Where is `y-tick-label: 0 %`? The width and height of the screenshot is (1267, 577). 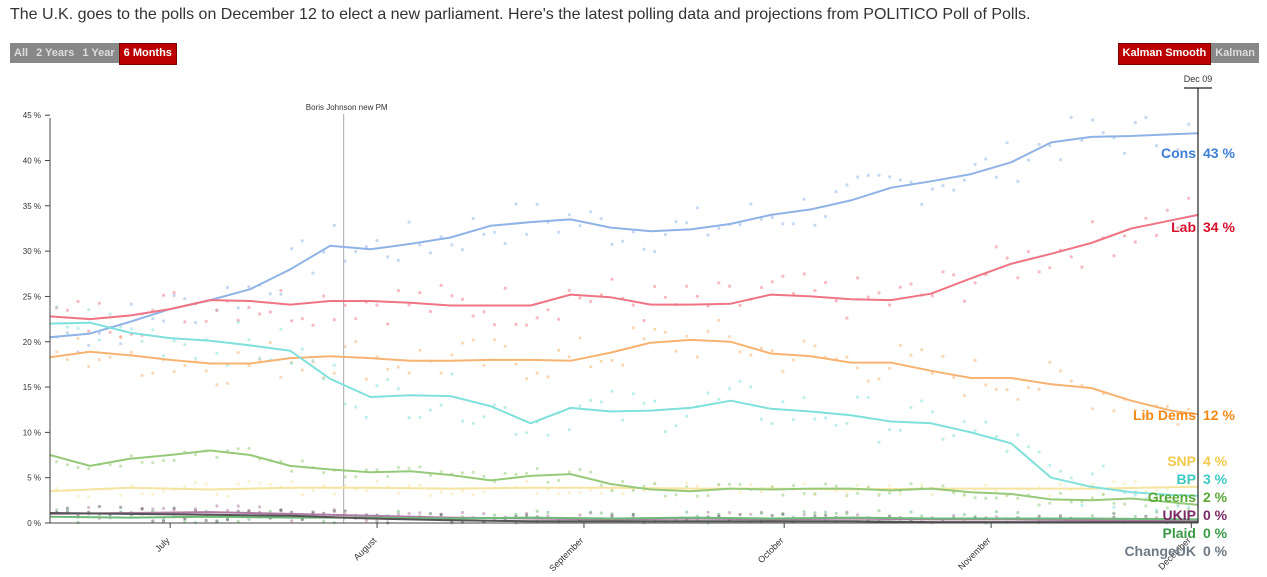
y-tick-label: 0 % is located at coordinates (34, 523).